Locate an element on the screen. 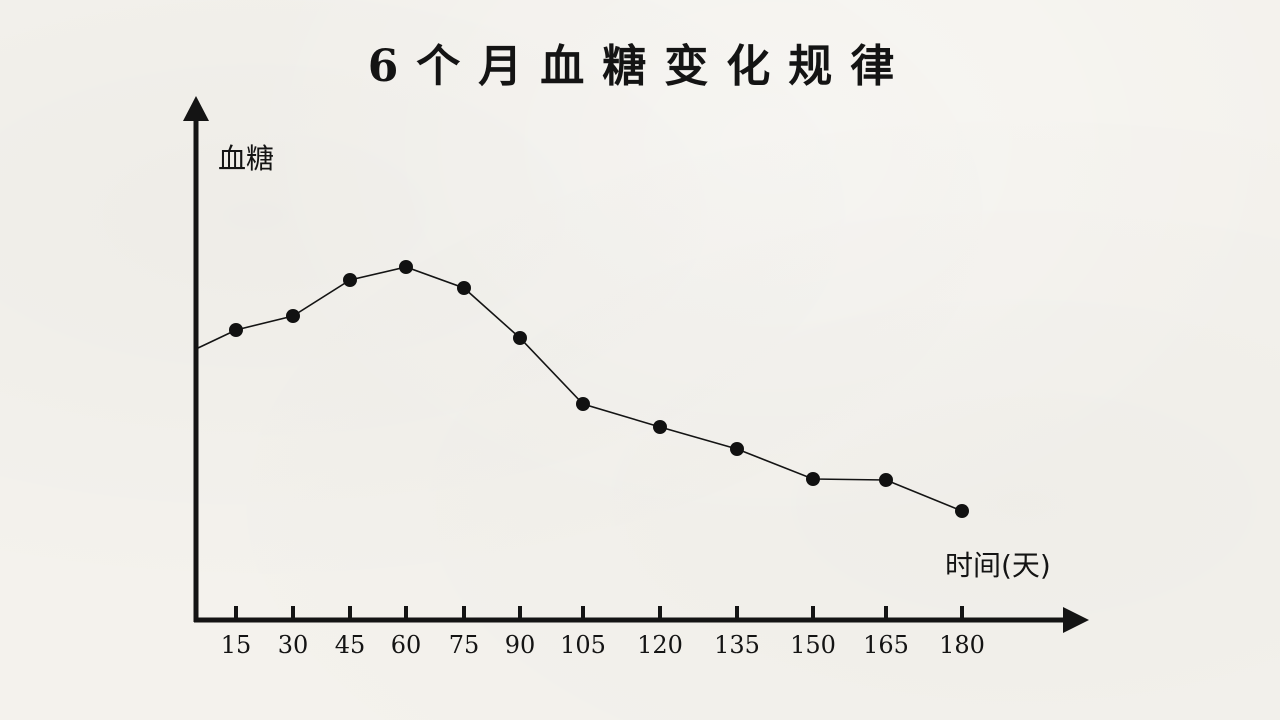 This screenshot has height=720, width=1280. x-tick-label: 30 is located at coordinates (293, 645).